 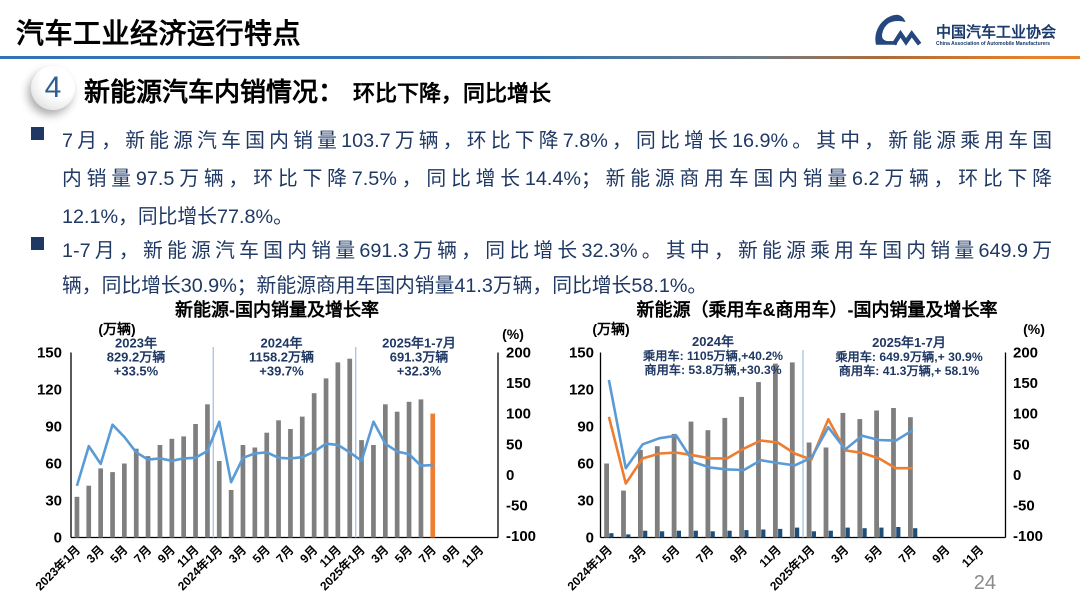 What do you see at coordinates (281, 371) in the screenshot?
I see `svg-text: +39.7%` at bounding box center [281, 371].